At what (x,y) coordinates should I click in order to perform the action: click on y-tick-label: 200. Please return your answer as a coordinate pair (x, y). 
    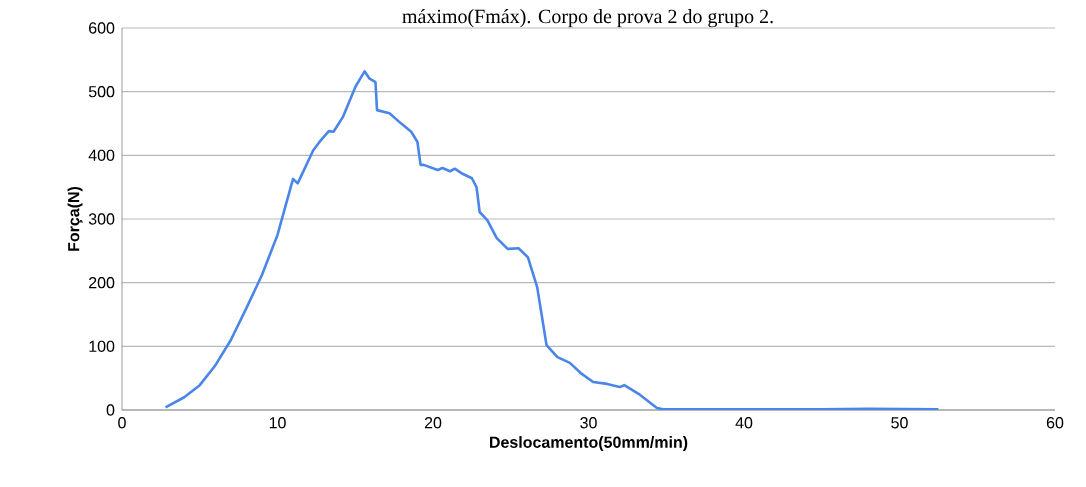
    Looking at the image, I should click on (102, 283).